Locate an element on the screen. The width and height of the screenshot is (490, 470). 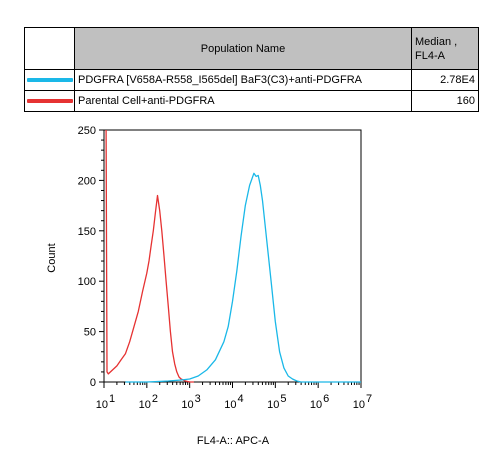
legend-row-median: 160 is located at coordinates (445, 101).